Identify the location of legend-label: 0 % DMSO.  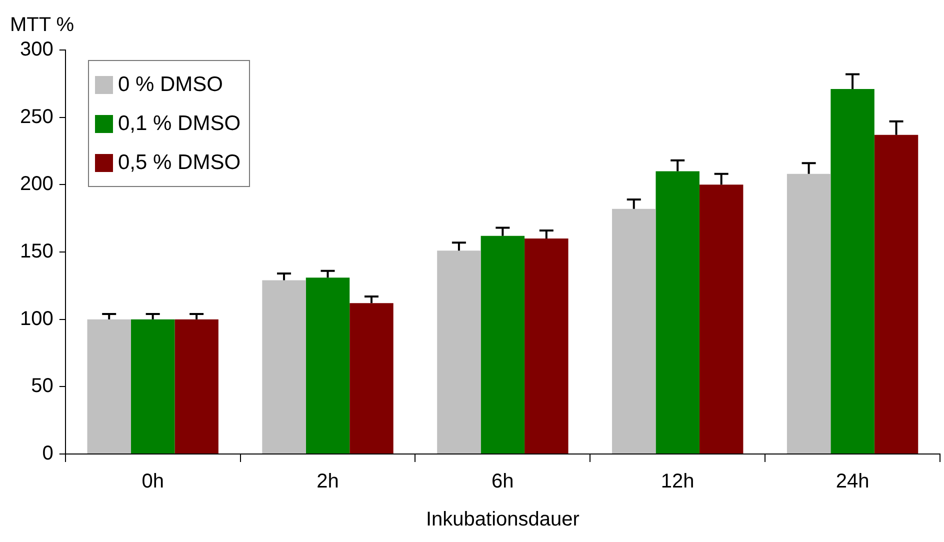
(171, 84).